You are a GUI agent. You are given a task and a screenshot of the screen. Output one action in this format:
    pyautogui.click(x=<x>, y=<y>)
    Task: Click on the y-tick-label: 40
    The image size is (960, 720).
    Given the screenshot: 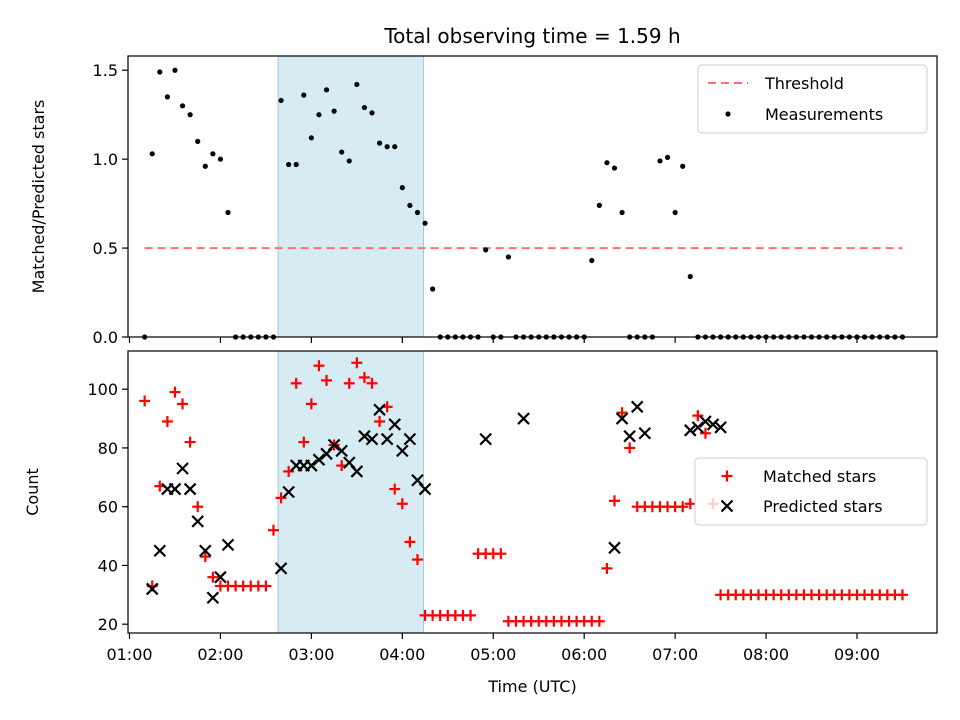 What is the action you would take?
    pyautogui.click(x=108, y=565)
    